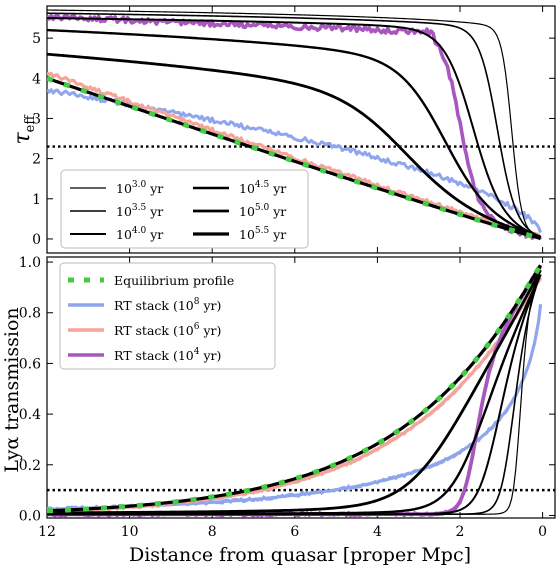 The width and height of the screenshot is (559, 573). What do you see at coordinates (36, 119) in the screenshot?
I see `y-tick-label: 3` at bounding box center [36, 119].